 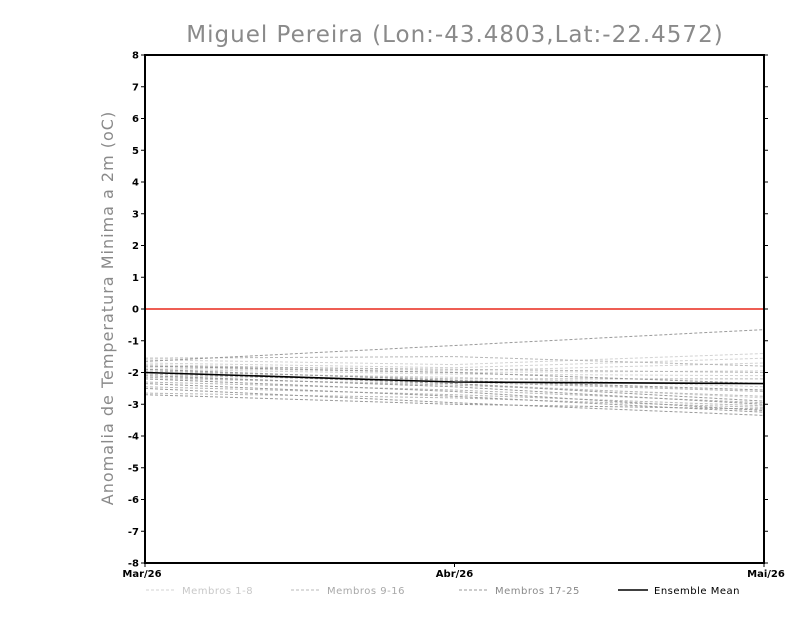 I want to click on x-ticks: Mar/26 Abr/26 Mai/26, so click(x=453, y=571).